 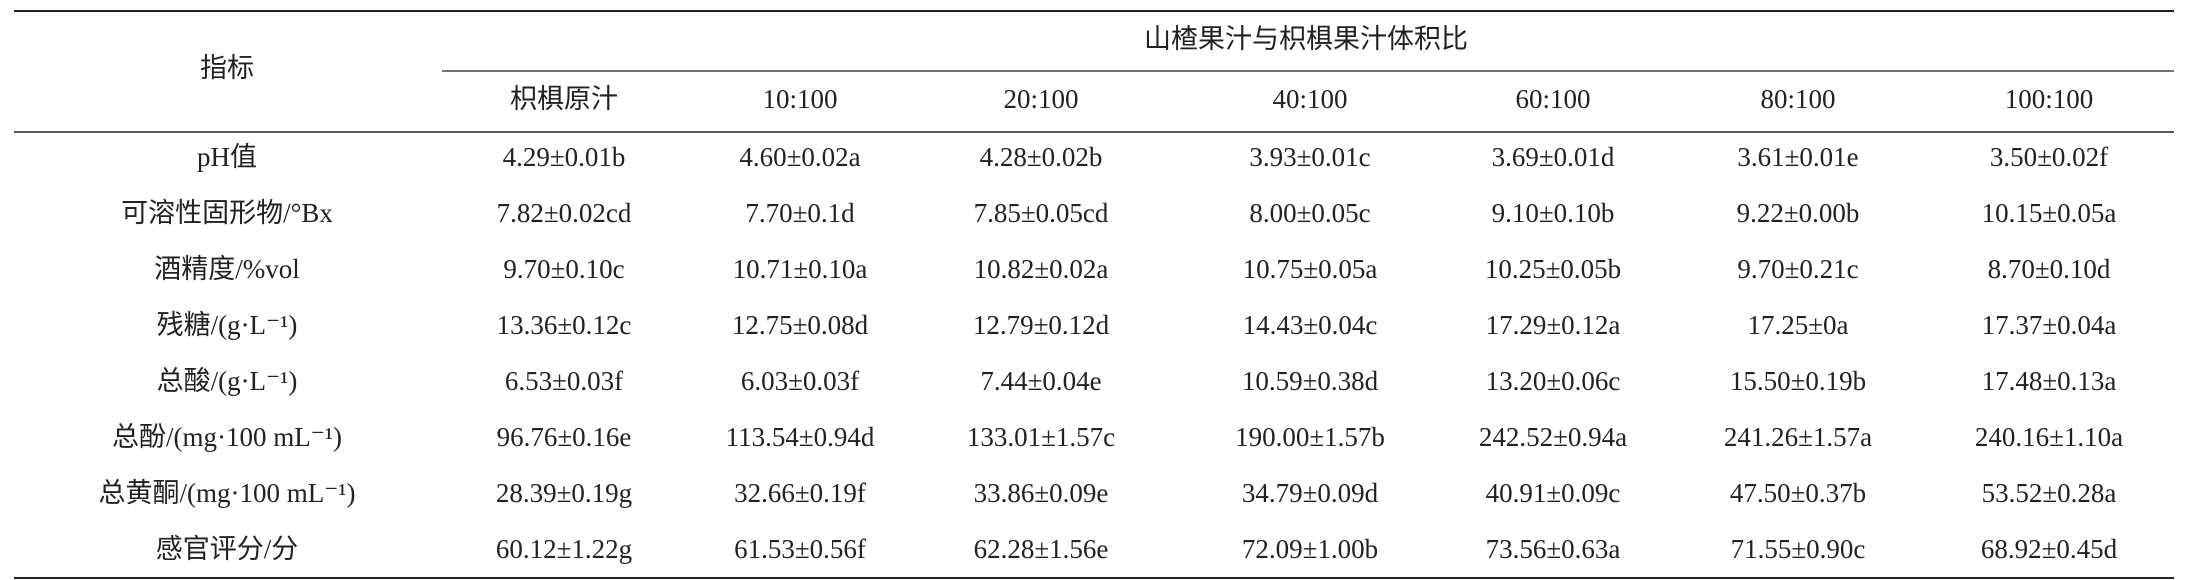 What do you see at coordinates (2049, 381) in the screenshot?
I see `cell: 17.48±0.13a` at bounding box center [2049, 381].